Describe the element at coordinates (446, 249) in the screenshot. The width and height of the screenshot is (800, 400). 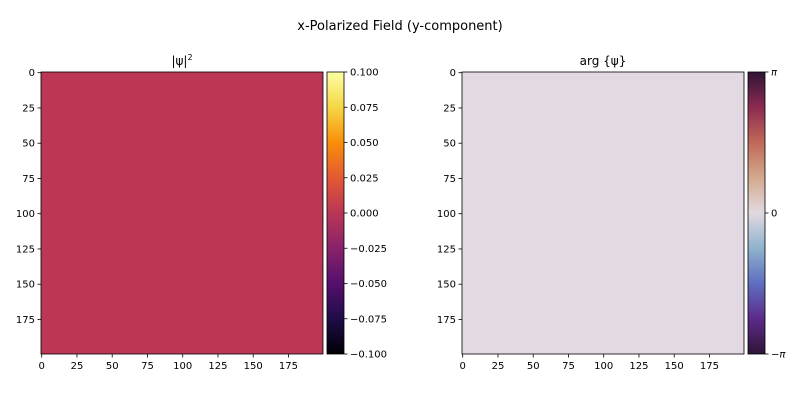
I see `phase-y-tick-label: 125` at that location.